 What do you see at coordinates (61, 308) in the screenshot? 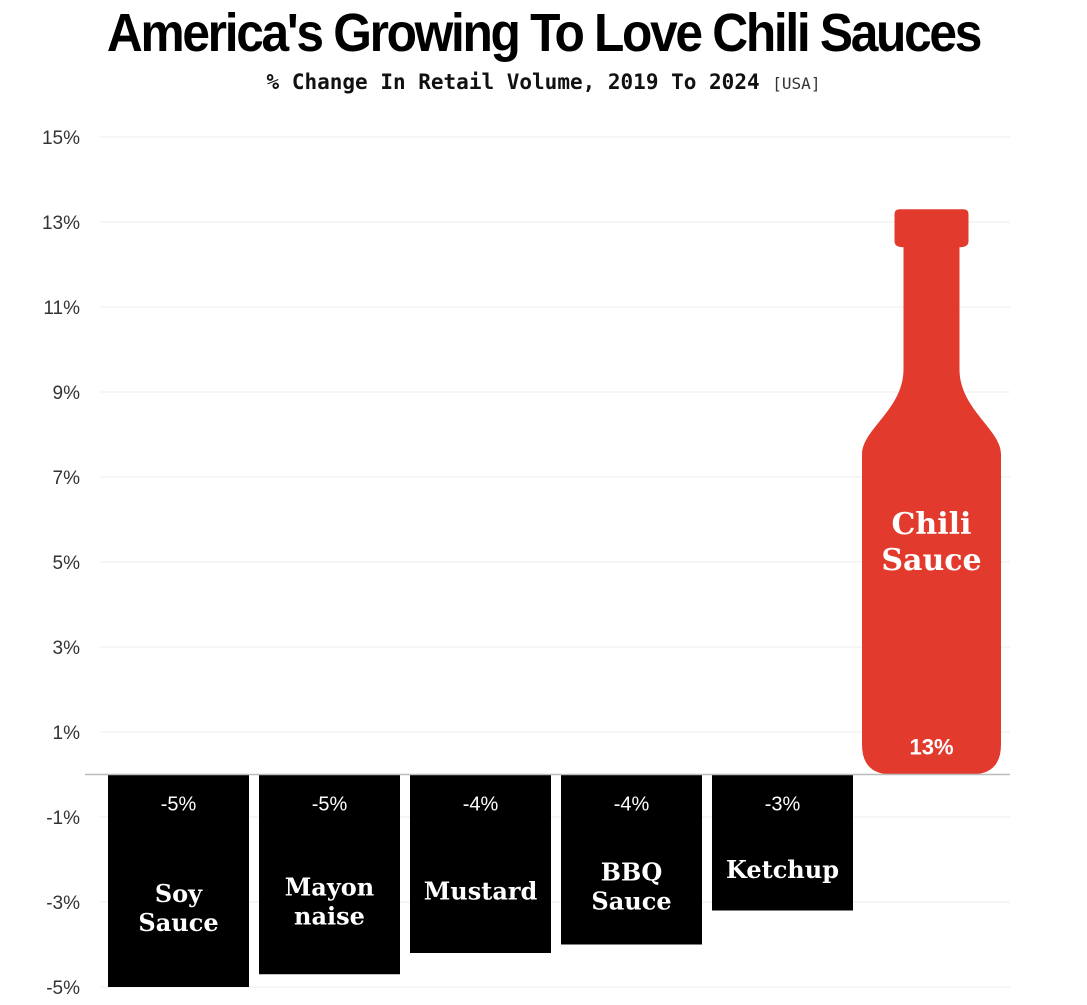
I see `y-tick-label: 11%` at bounding box center [61, 308].